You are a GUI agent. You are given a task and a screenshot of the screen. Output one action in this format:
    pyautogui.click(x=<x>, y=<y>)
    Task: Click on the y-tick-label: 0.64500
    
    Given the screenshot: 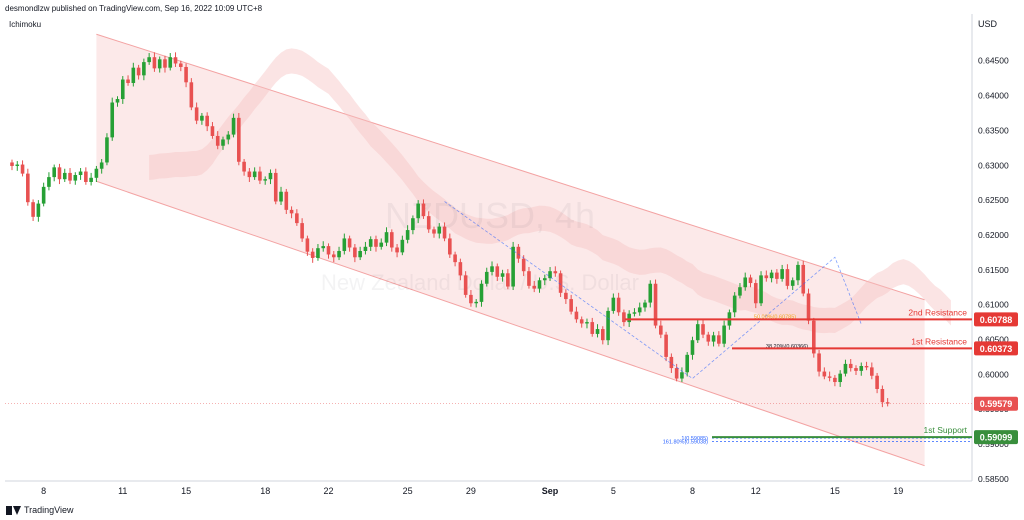 What is the action you would take?
    pyautogui.click(x=993, y=61)
    